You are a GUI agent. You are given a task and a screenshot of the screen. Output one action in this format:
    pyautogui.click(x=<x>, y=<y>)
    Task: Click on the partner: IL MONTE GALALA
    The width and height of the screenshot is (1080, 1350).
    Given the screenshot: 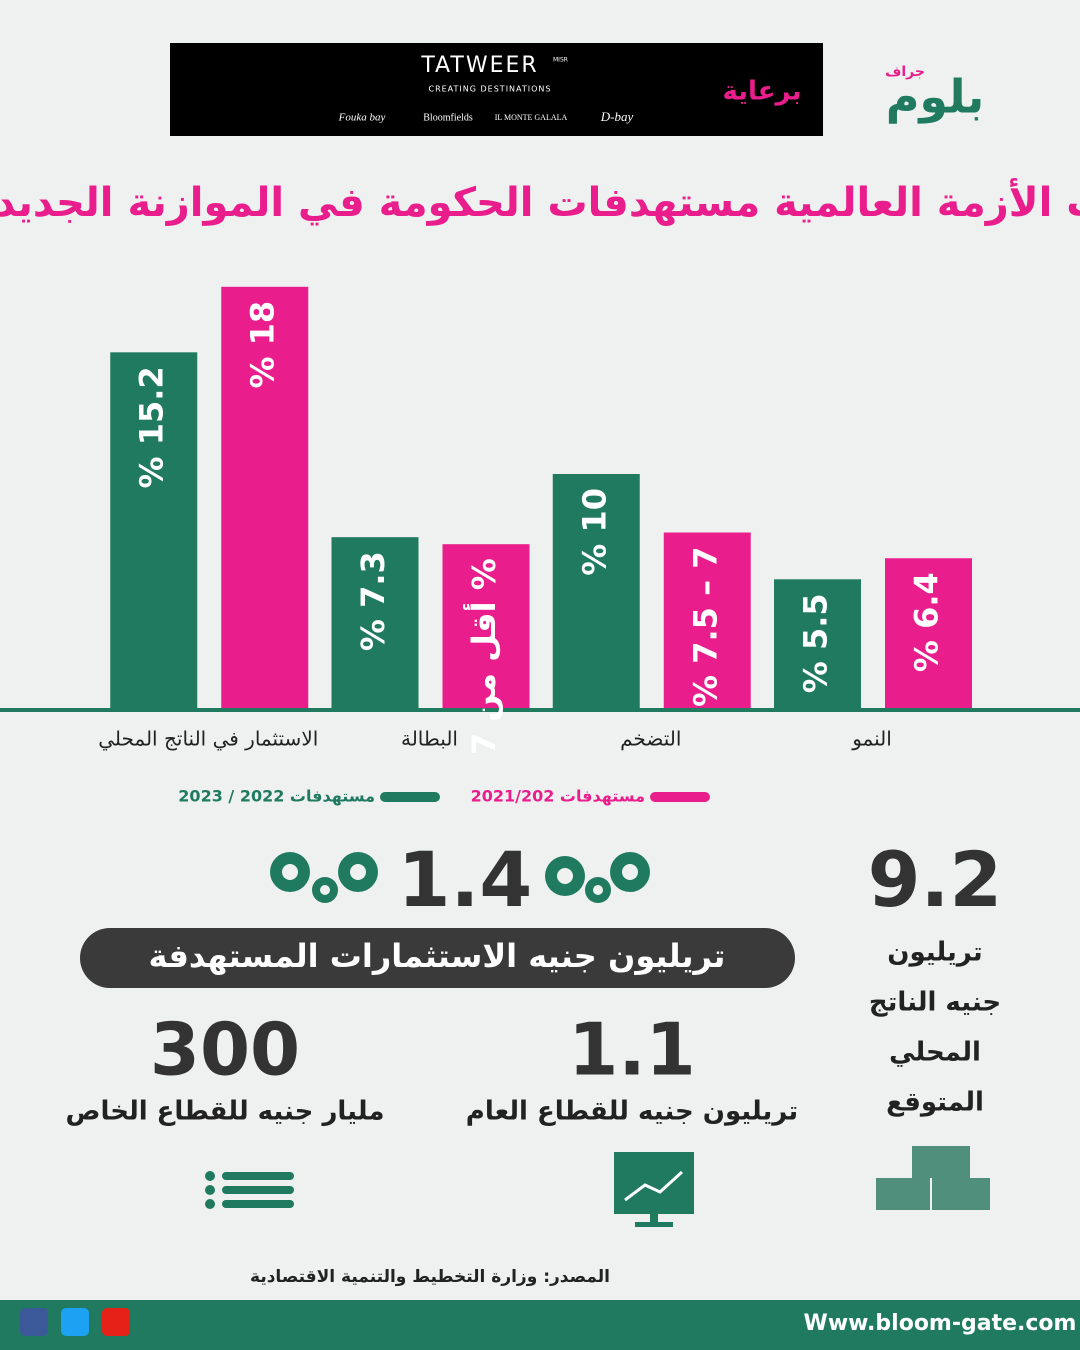 What is the action you would take?
    pyautogui.click(x=531, y=117)
    